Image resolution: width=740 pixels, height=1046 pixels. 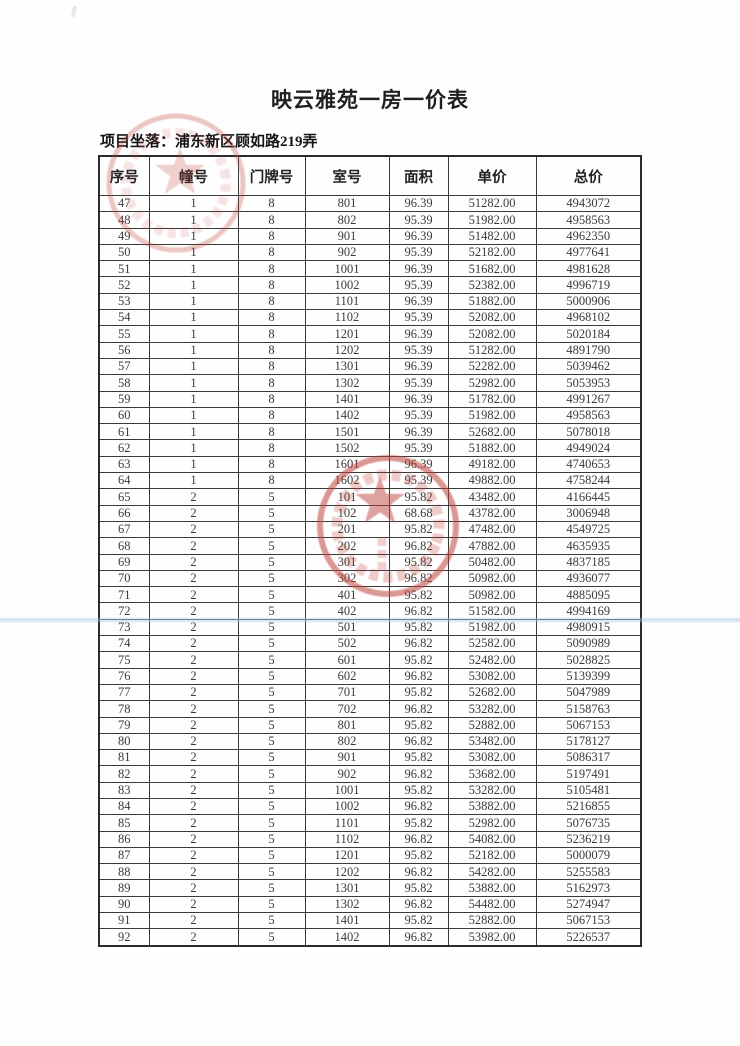 What do you see at coordinates (492, 285) in the screenshot?
I see `table-cell: 52382.00` at bounding box center [492, 285].